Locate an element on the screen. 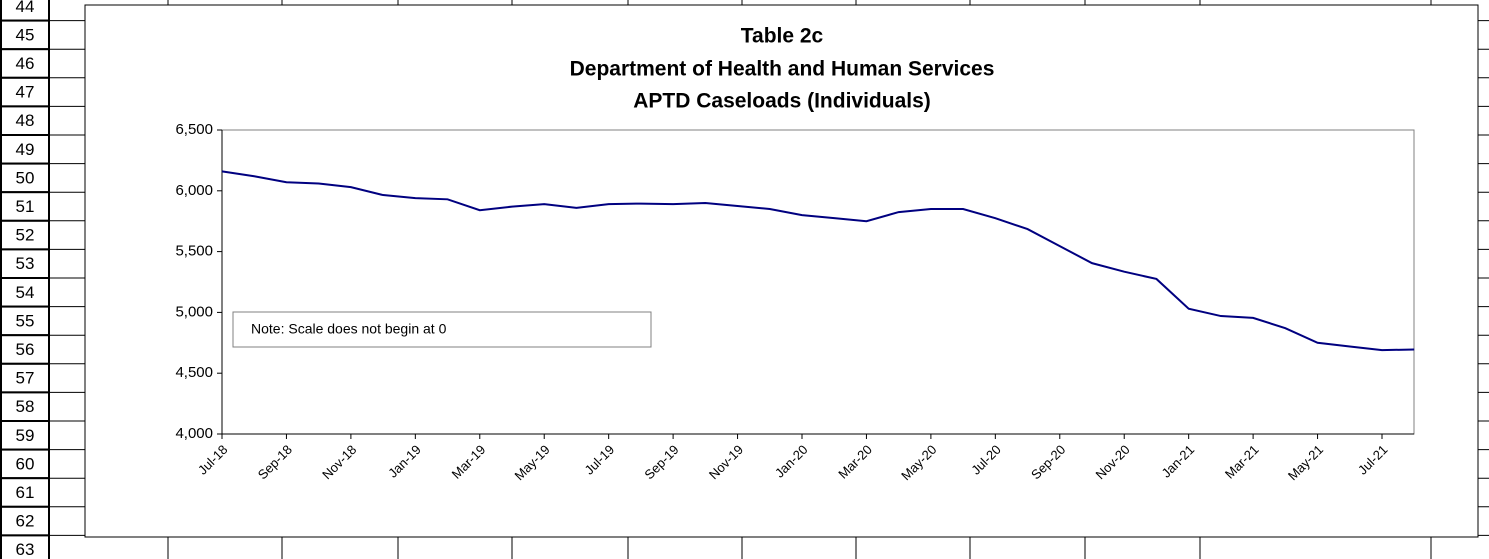 Image resolution: width=1489 pixels, height=559 pixels. row-header: 60 is located at coordinates (25, 463).